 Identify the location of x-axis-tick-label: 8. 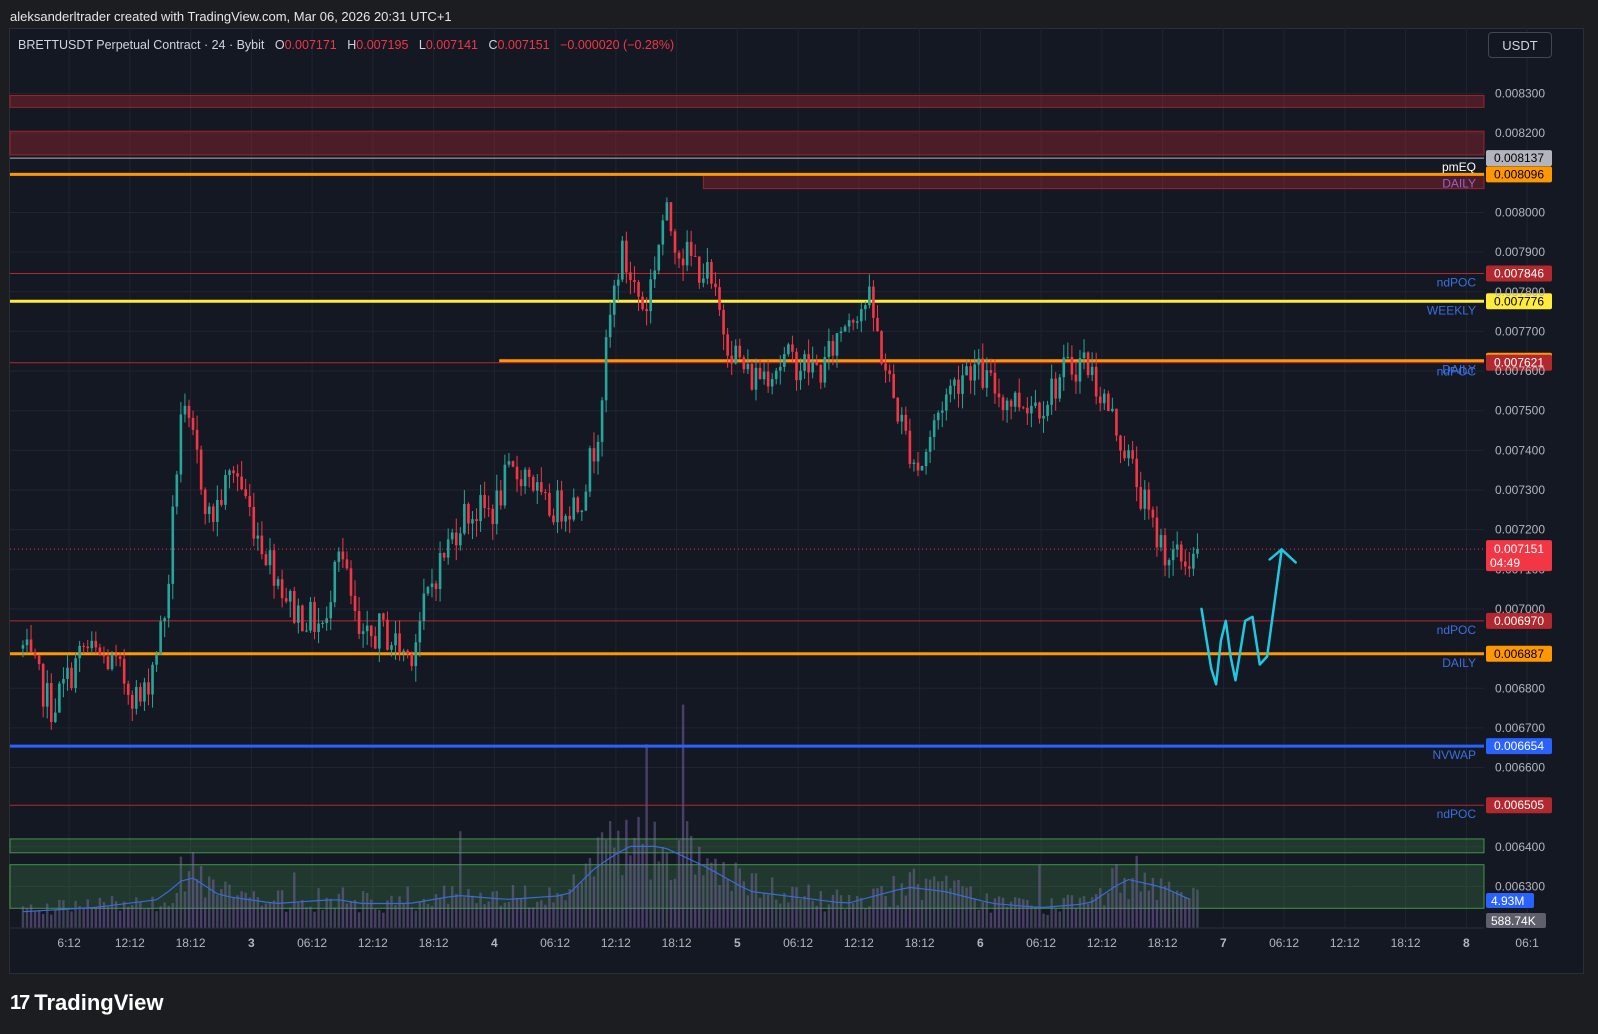
(1466, 943).